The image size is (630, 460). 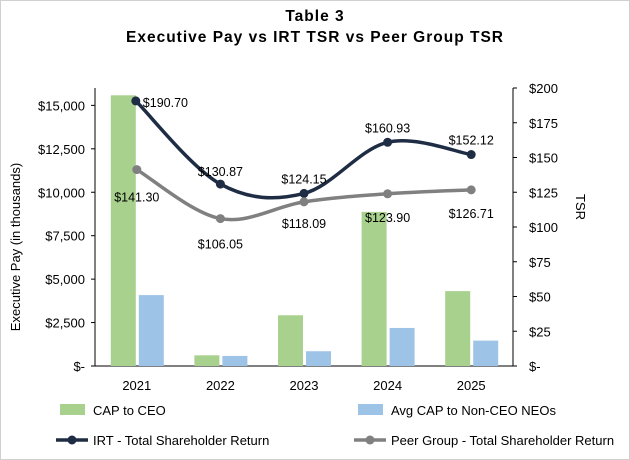 What do you see at coordinates (543, 123) in the screenshot?
I see `right-tick-label: $175` at bounding box center [543, 123].